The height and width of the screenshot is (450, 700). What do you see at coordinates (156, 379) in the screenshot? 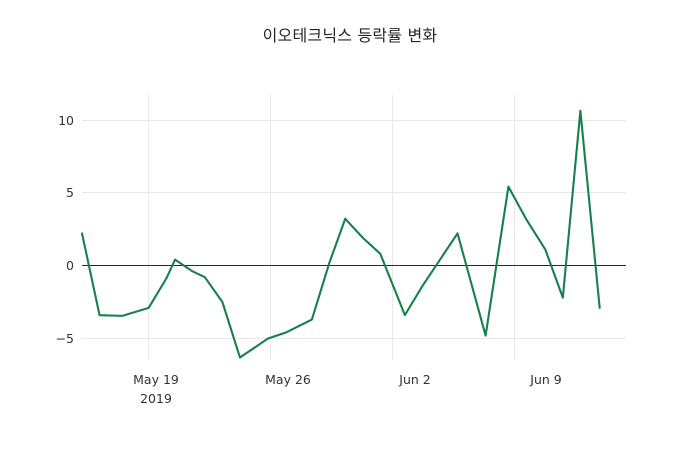
I see `xtick-label-may19: May 19` at bounding box center [156, 379].